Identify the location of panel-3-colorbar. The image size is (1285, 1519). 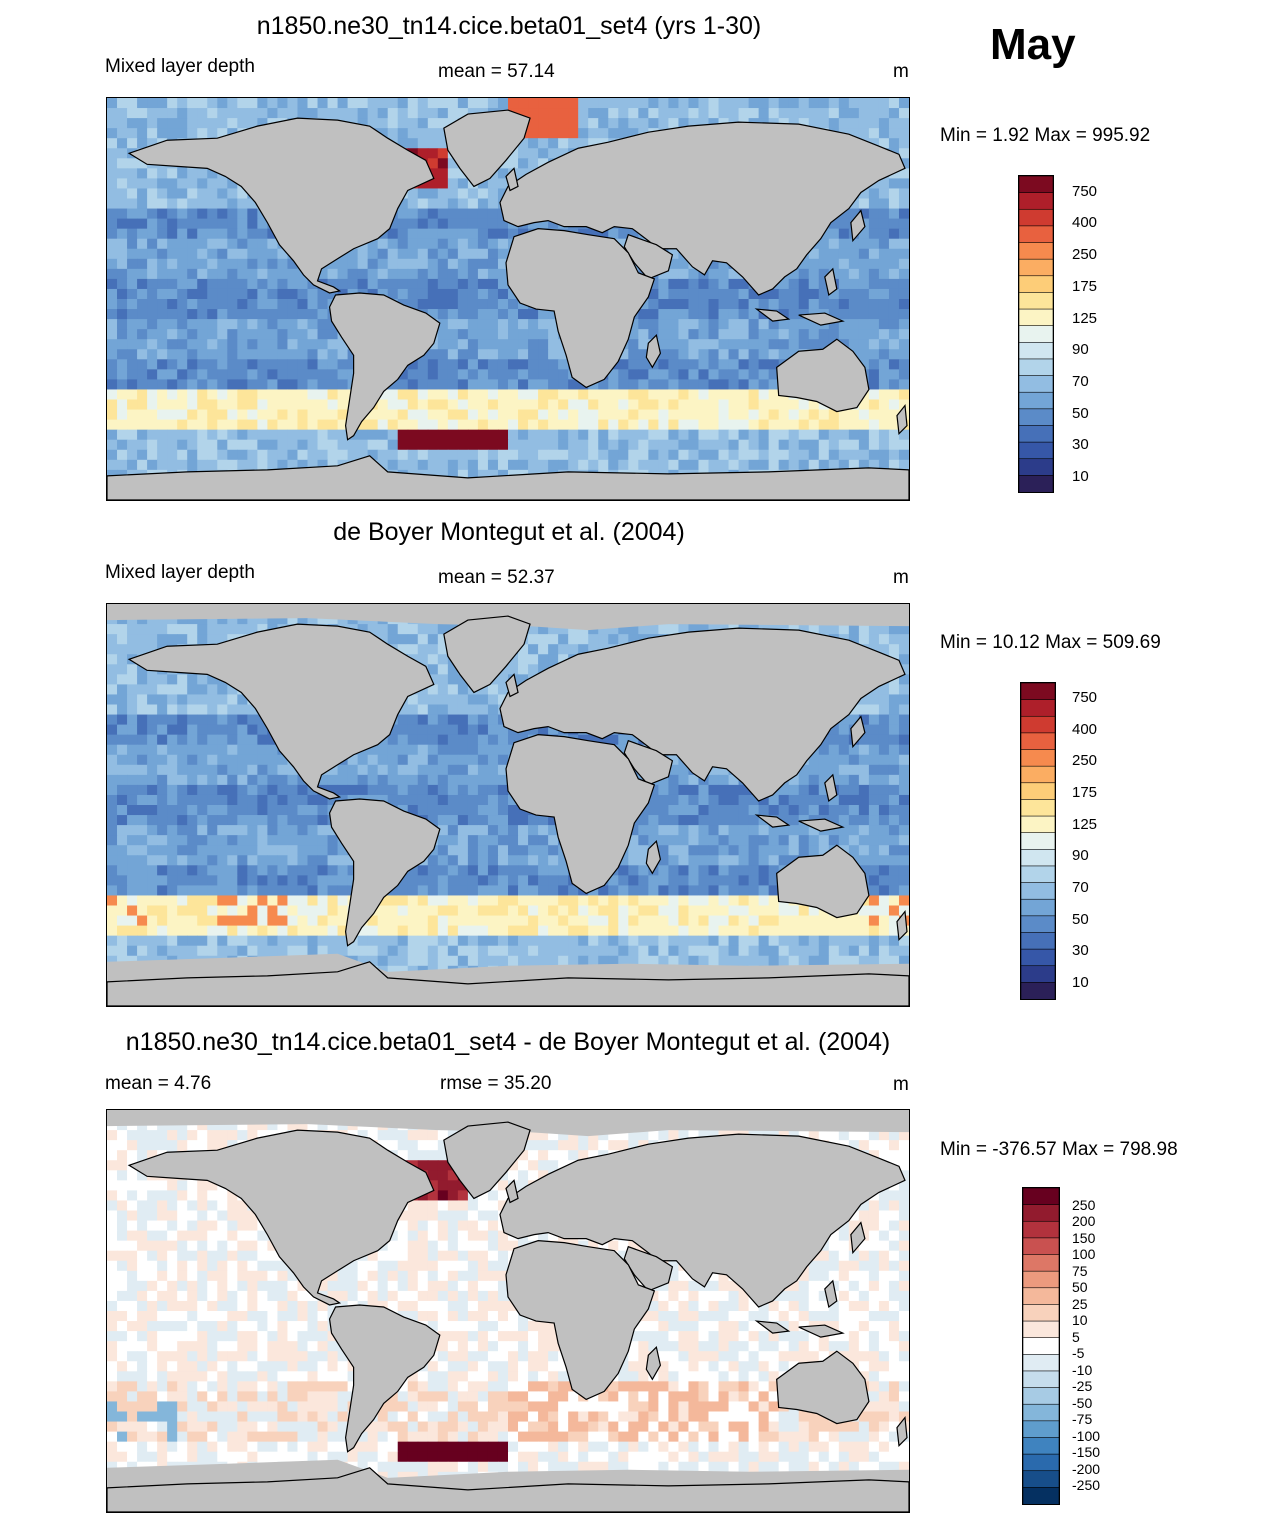
(1041, 1346).